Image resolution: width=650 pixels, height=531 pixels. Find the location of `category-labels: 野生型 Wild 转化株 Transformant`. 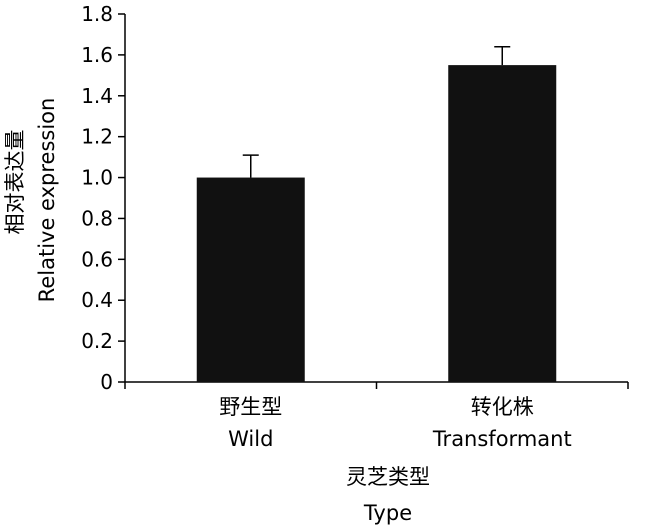

category-labels: 野生型 Wild 转化株 Transformant is located at coordinates (395, 423).